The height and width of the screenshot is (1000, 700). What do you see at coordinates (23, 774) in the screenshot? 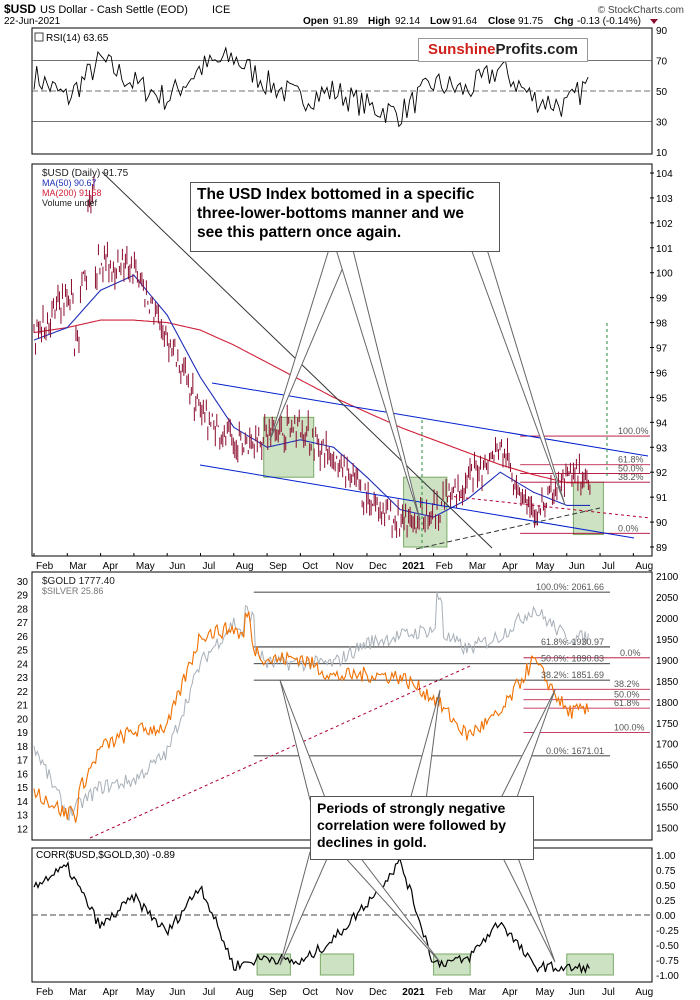
I see `silver-y-tick: 16` at bounding box center [23, 774].